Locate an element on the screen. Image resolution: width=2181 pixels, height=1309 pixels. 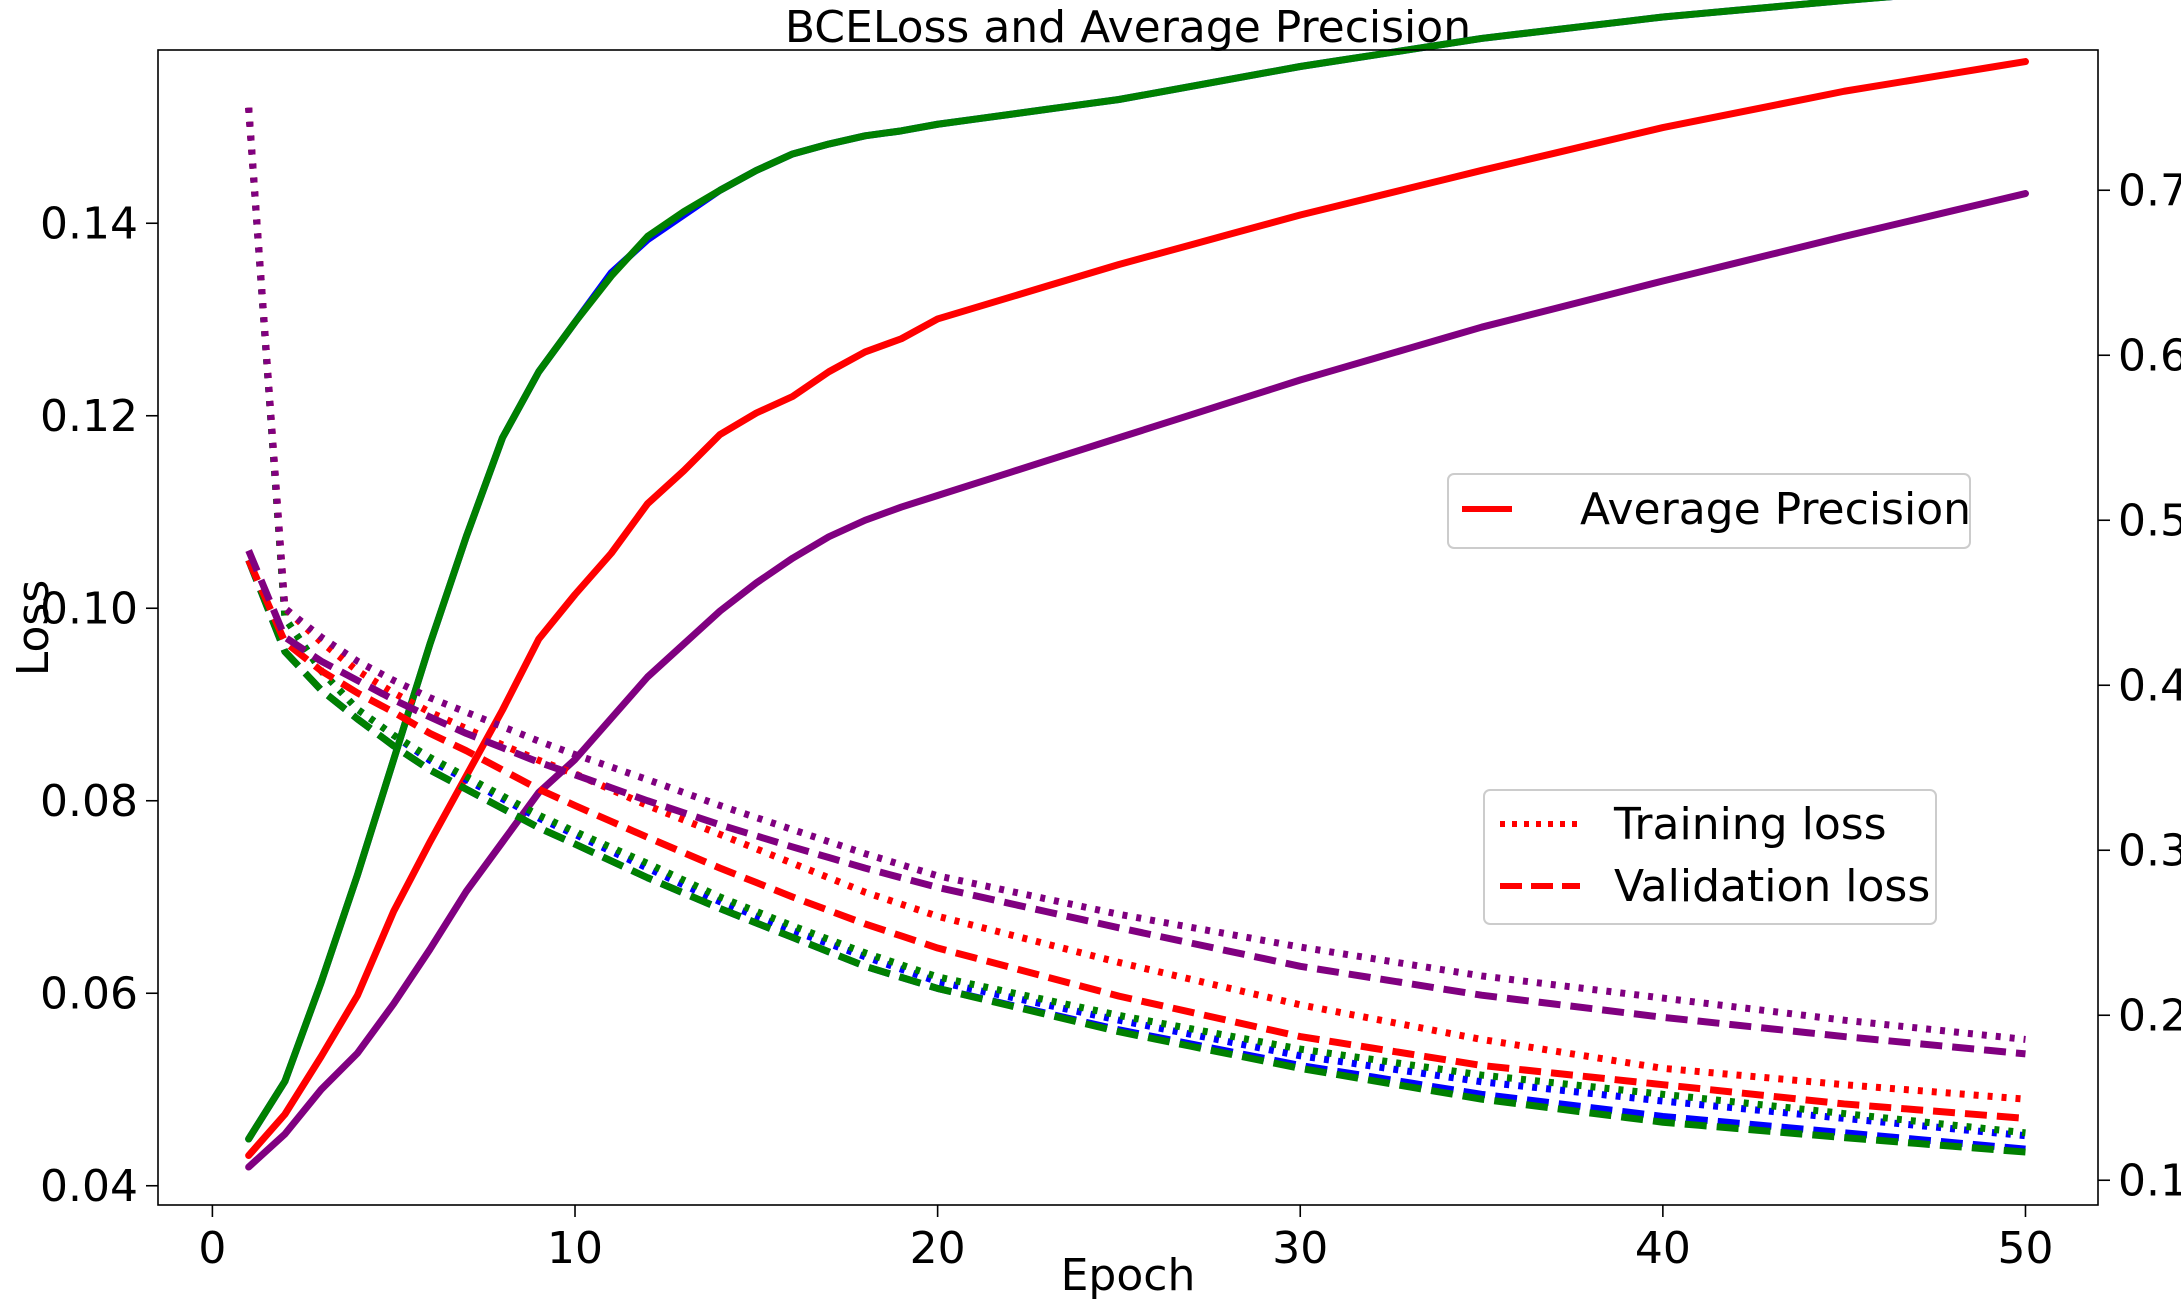
right-tick-label: 0.7 is located at coordinates (2149, 190).